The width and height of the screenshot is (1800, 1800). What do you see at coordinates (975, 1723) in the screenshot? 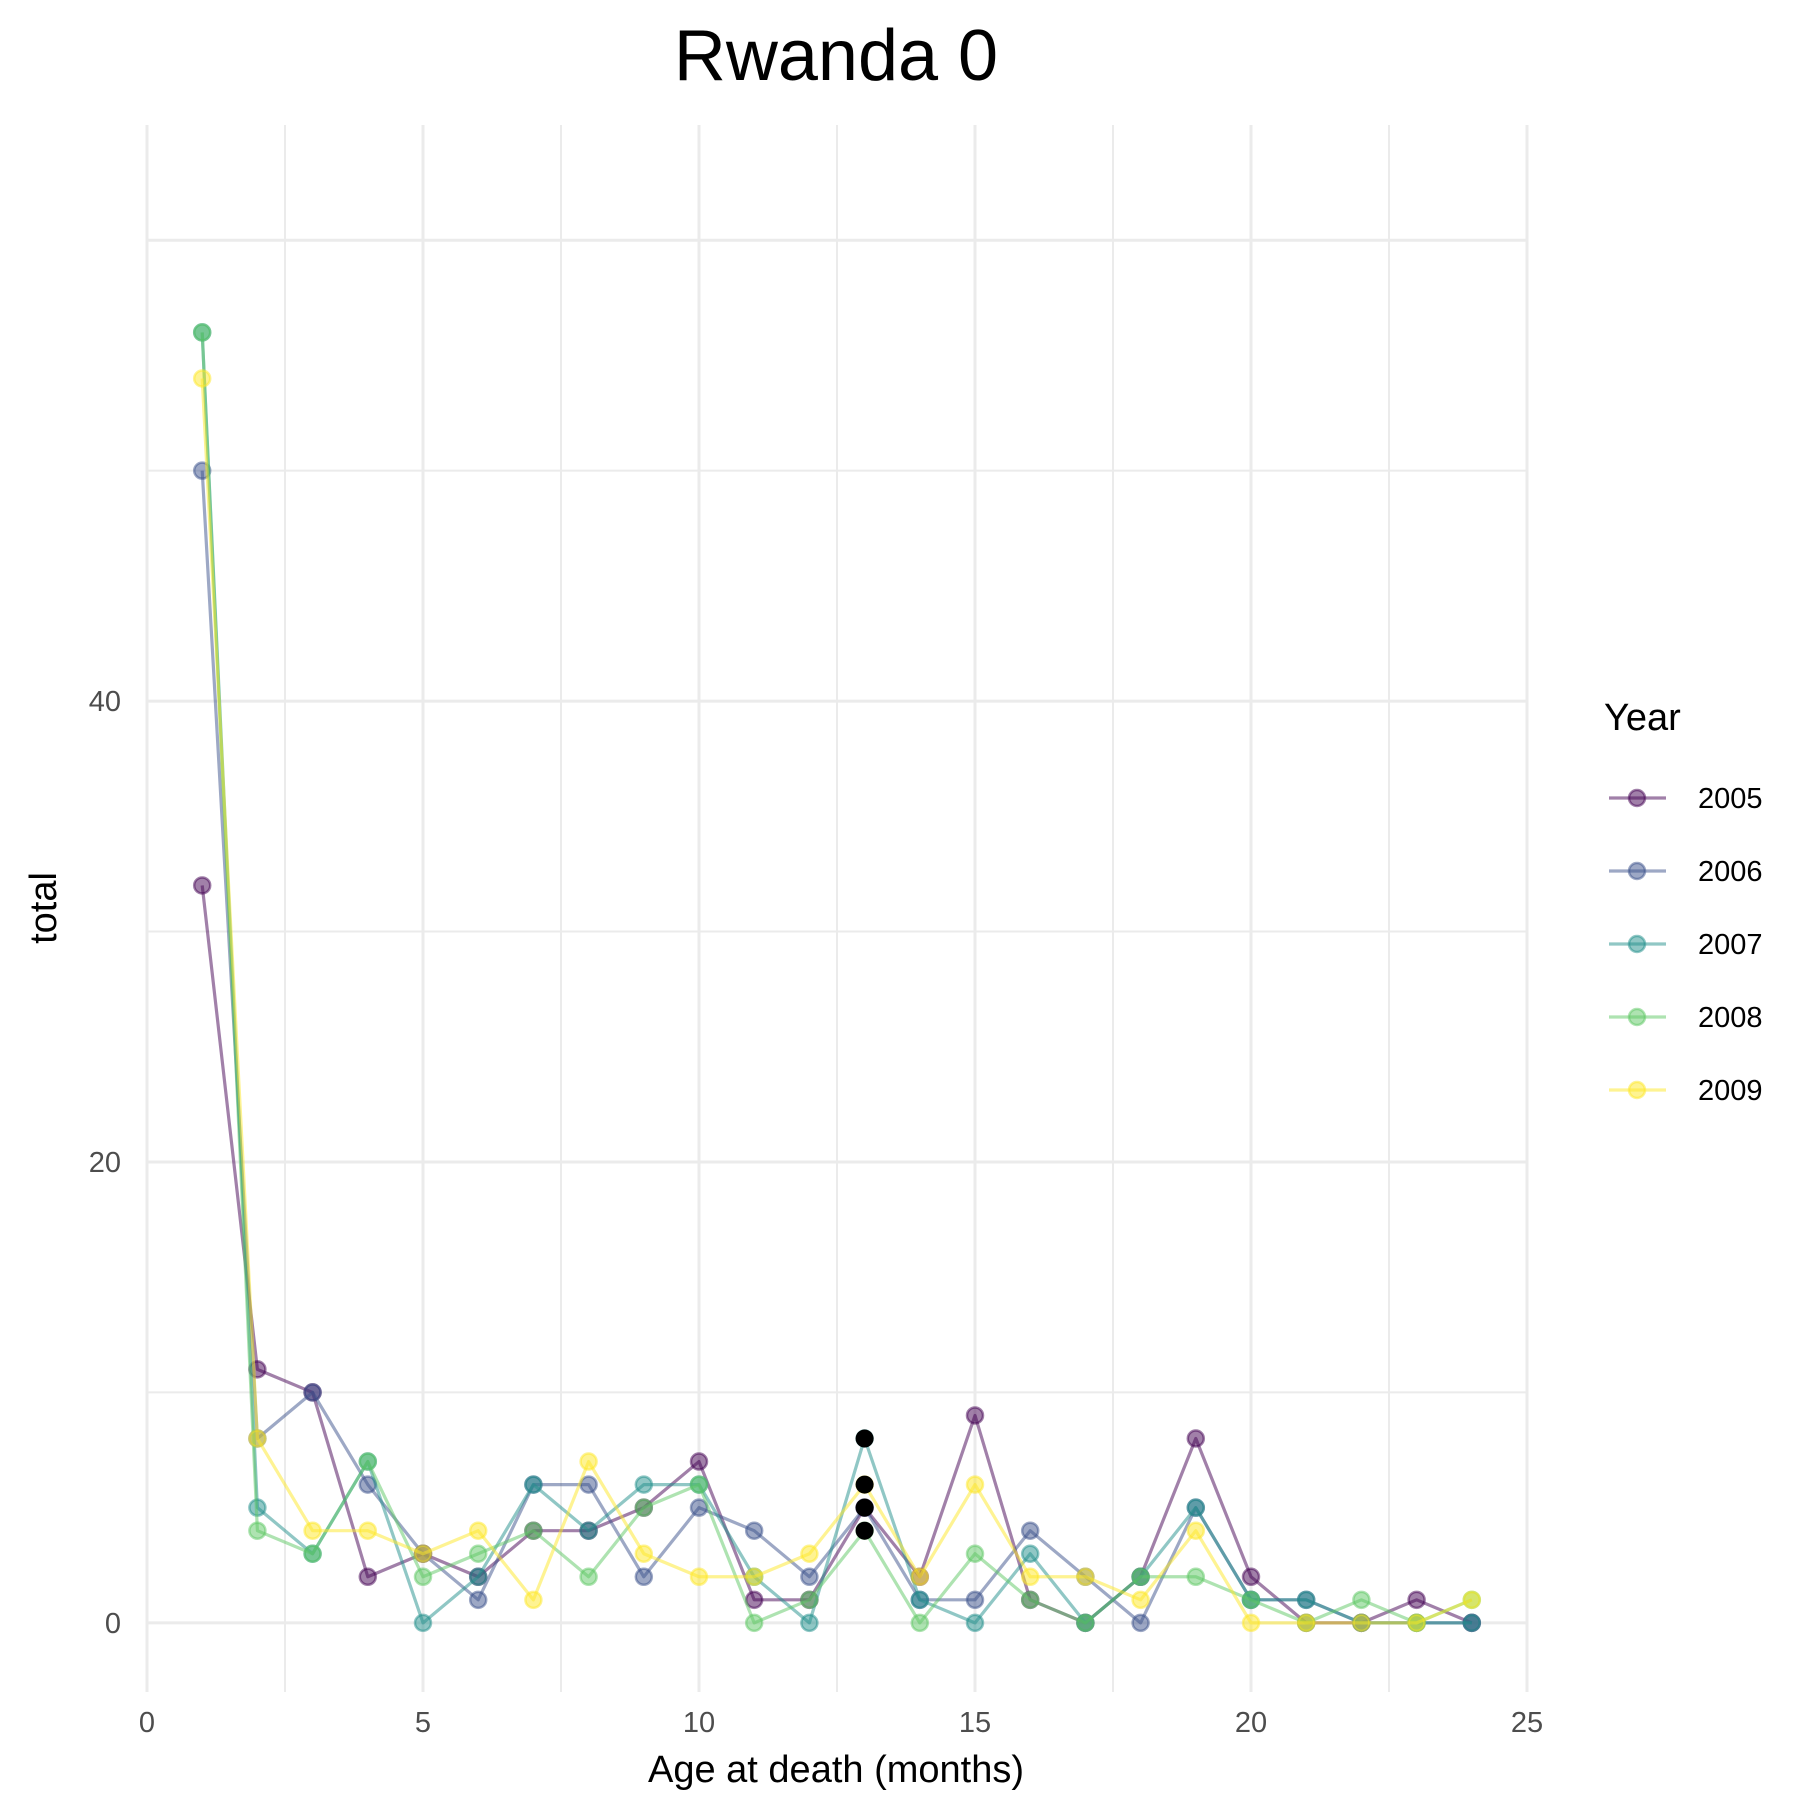
I see `x-tick-label: 15` at bounding box center [975, 1723].